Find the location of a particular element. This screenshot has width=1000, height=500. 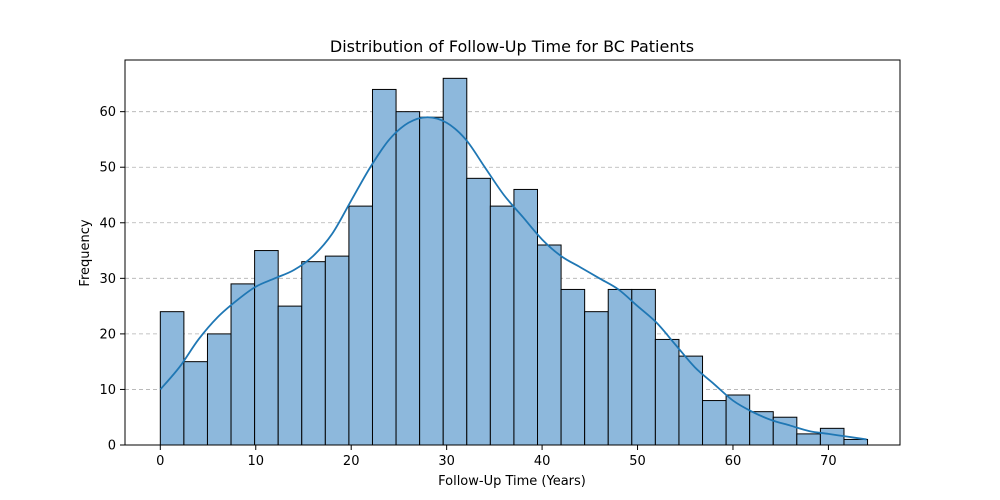

y-tick-label-10: 10 is located at coordinates (107, 390).